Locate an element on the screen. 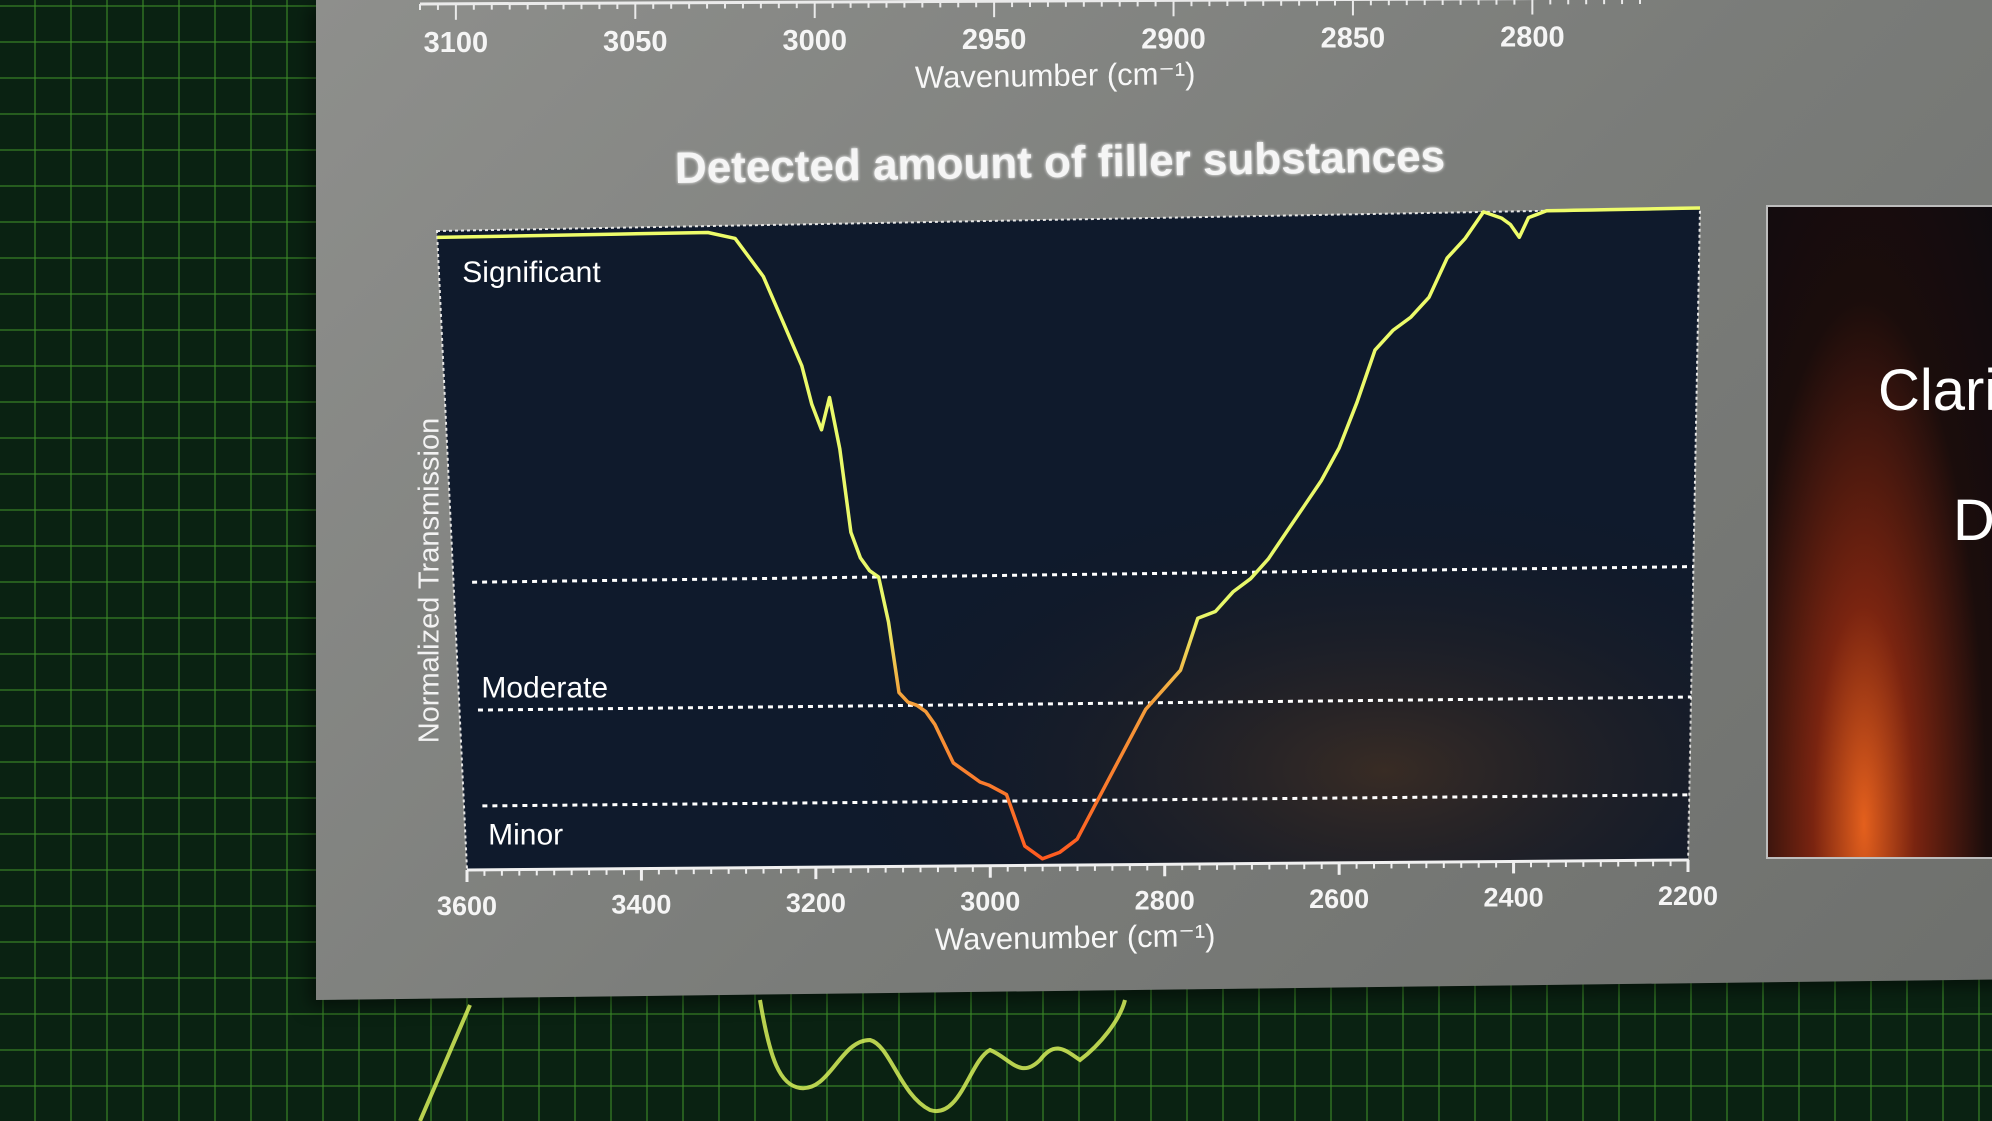 The height and width of the screenshot is (1121, 1992). top-x-tick-label: 2900 is located at coordinates (1173, 39).